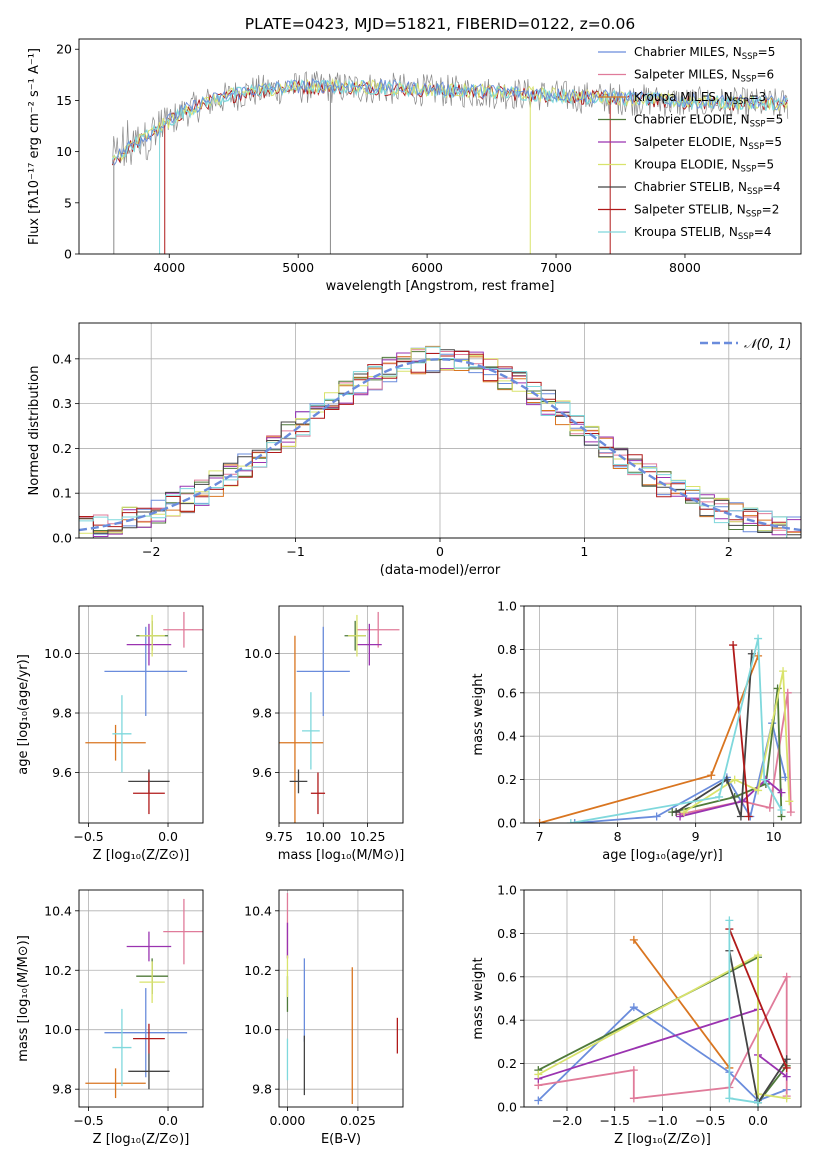  Describe the element at coordinates (358, 1120) in the screenshot. I see `x-tick-label: 0.025` at that location.